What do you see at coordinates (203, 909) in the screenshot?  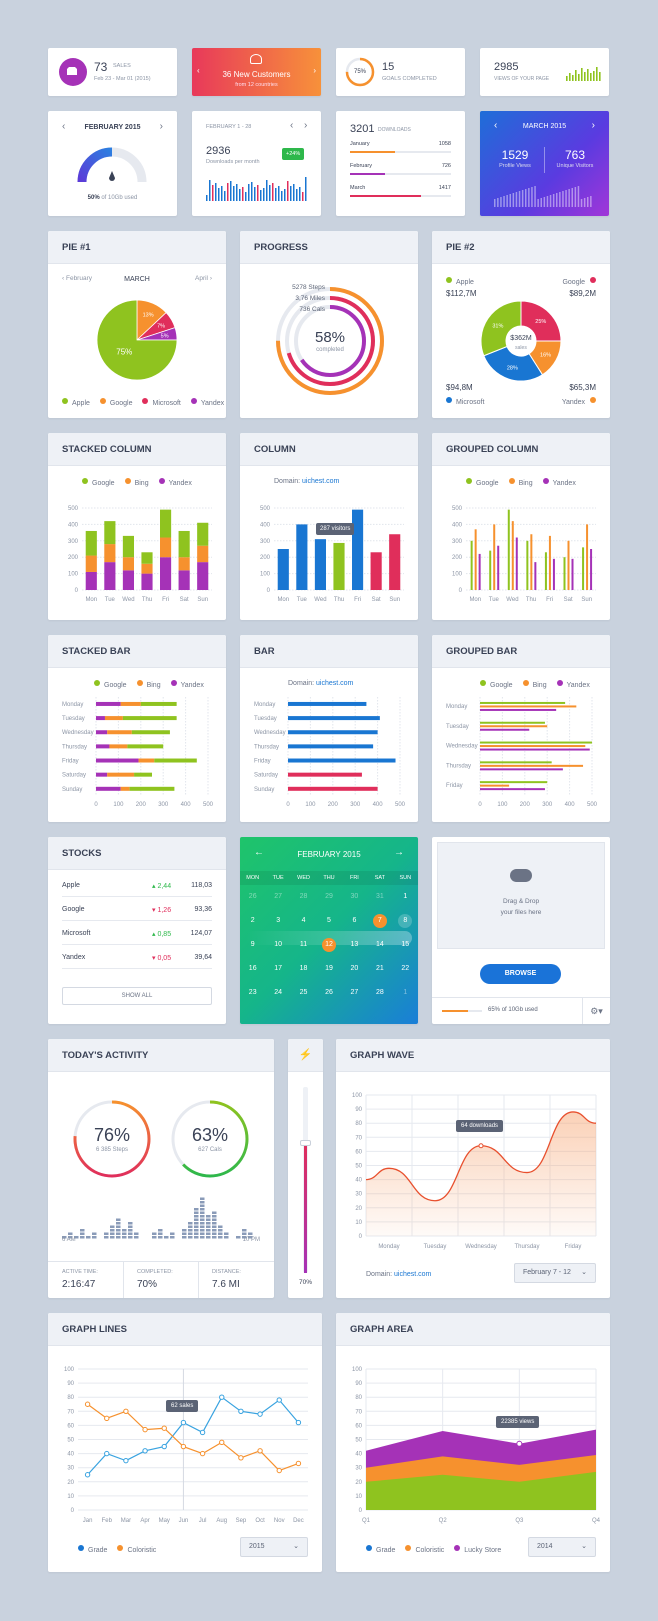 I see `stock-price: 93,36` at bounding box center [203, 909].